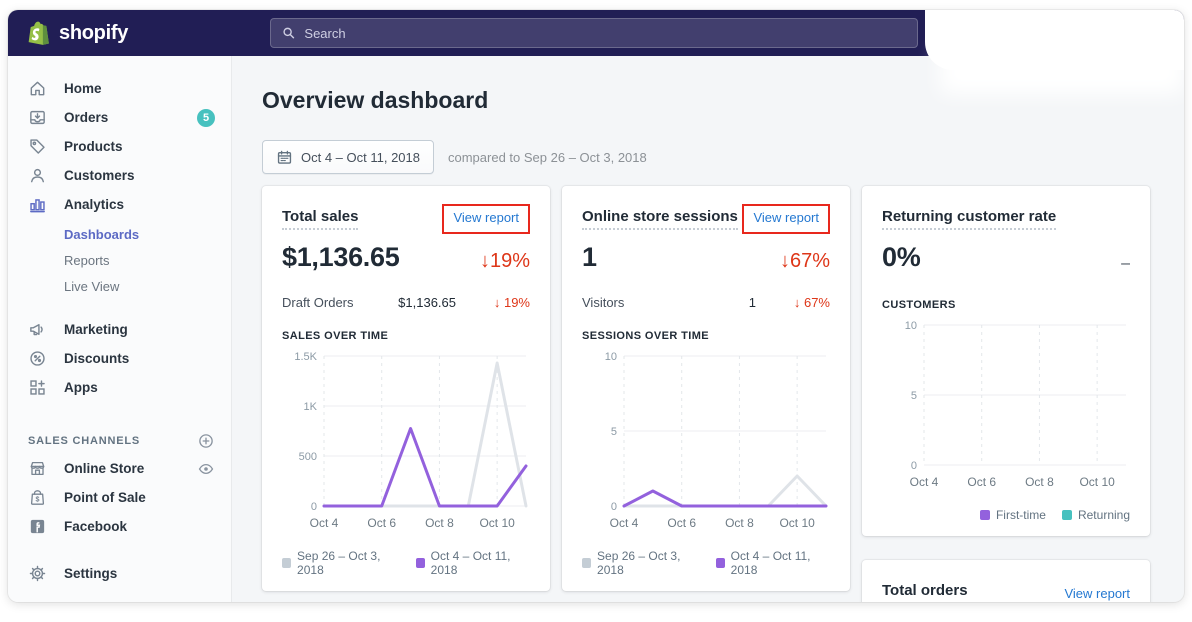 The image size is (1192, 622). What do you see at coordinates (206, 117) in the screenshot?
I see `orders-count-badge: 5` at bounding box center [206, 117].